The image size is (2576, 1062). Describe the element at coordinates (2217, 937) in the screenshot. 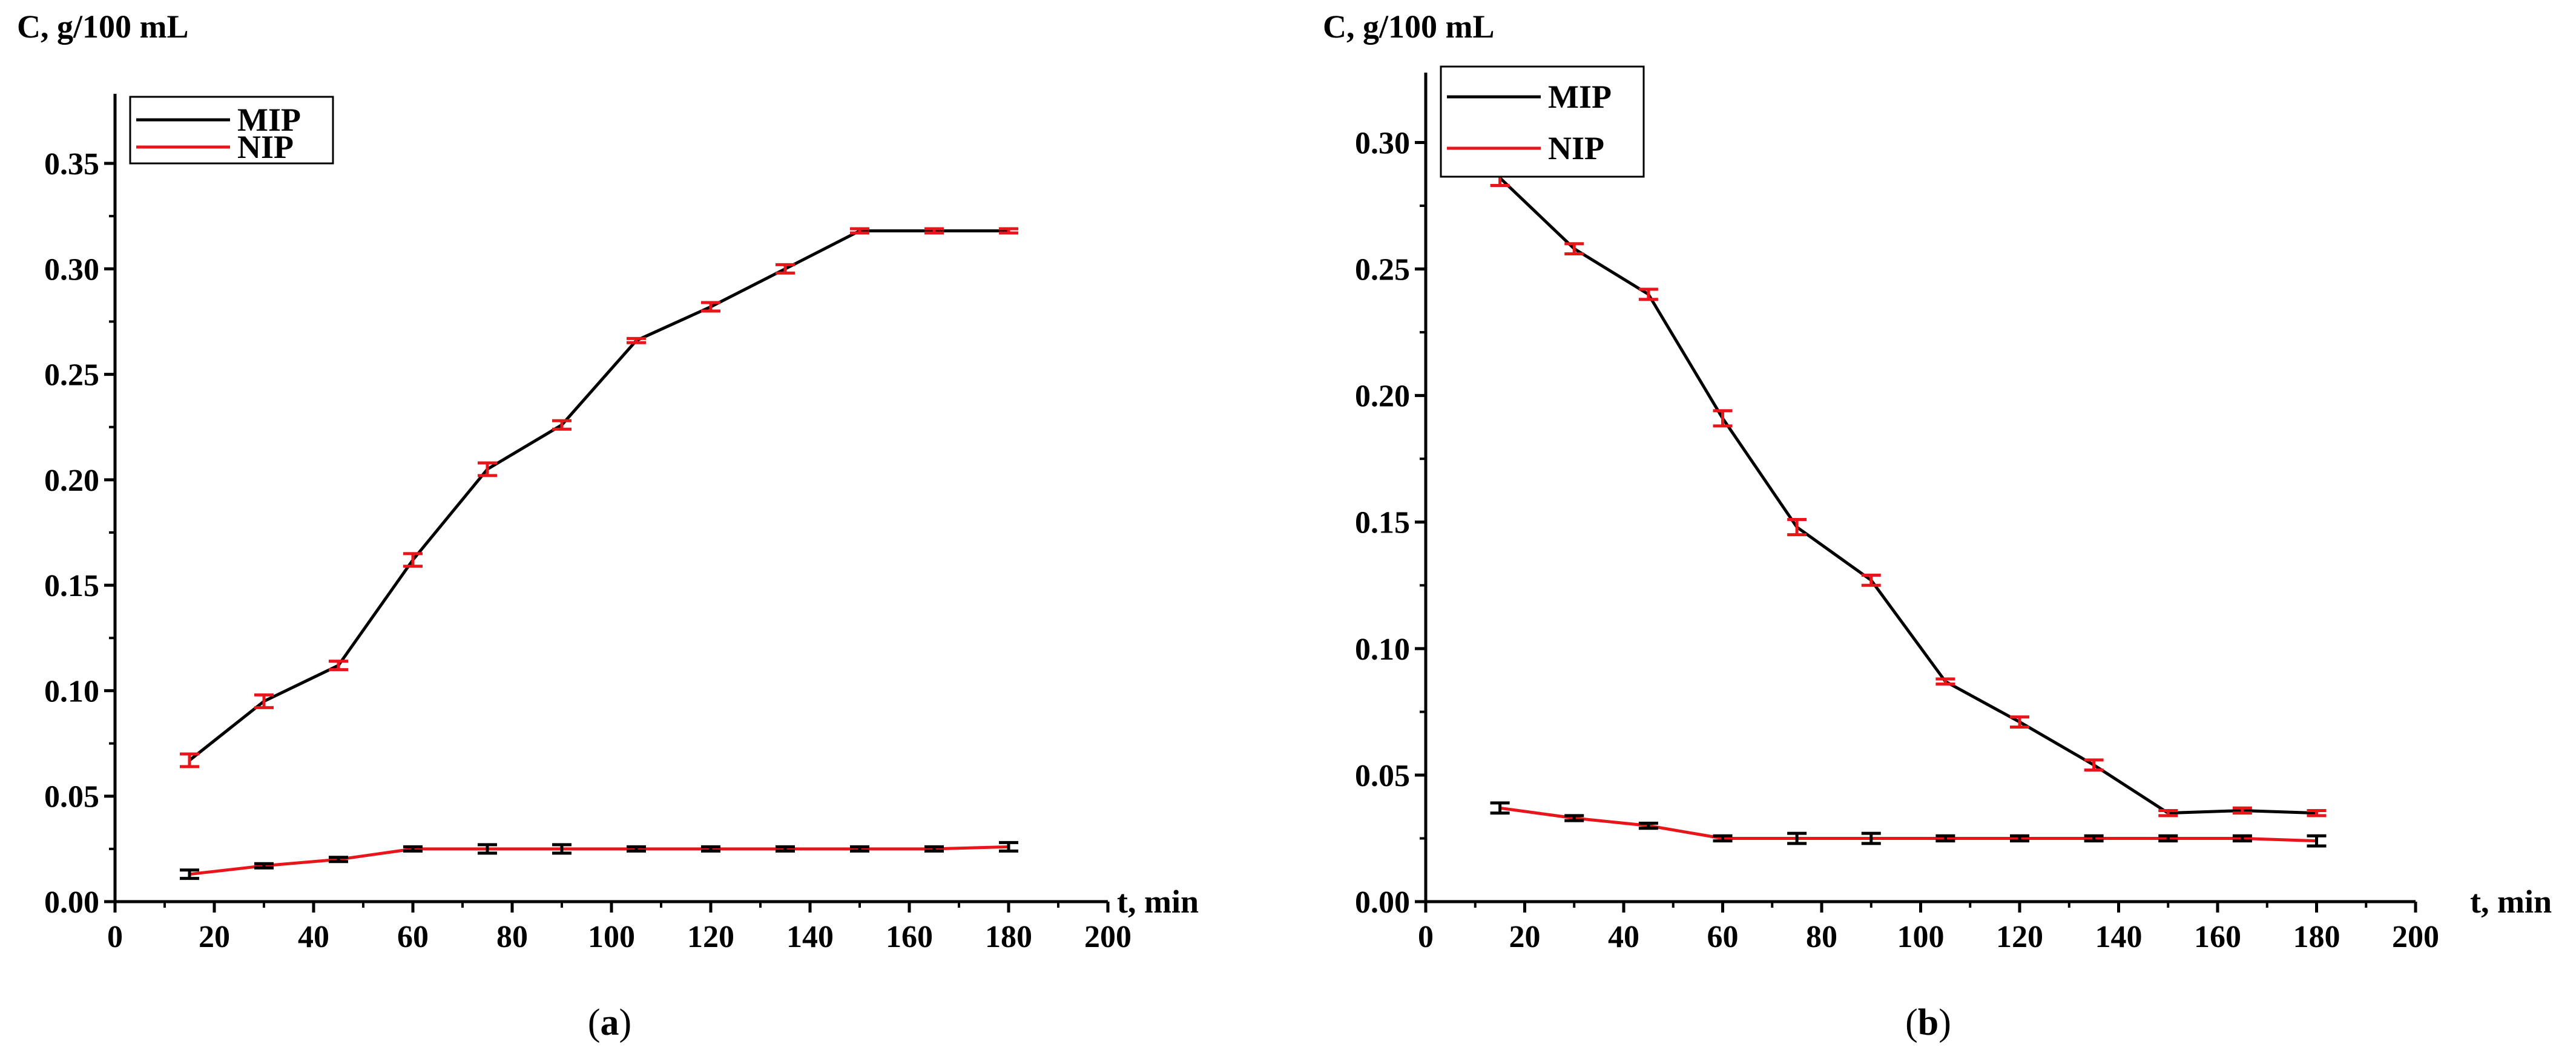

I see `x-tick-label: 160` at that location.